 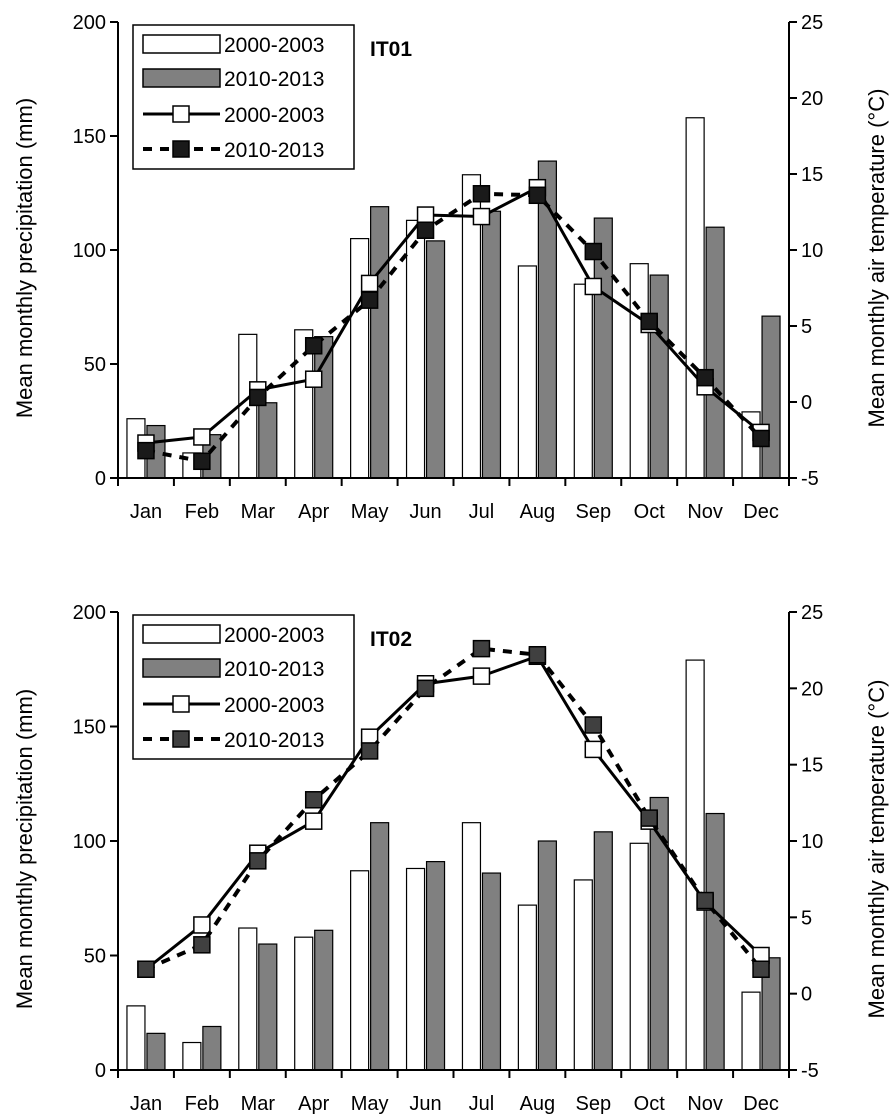 I want to click on temperature-marker-filled-jan, so click(x=146, y=969).